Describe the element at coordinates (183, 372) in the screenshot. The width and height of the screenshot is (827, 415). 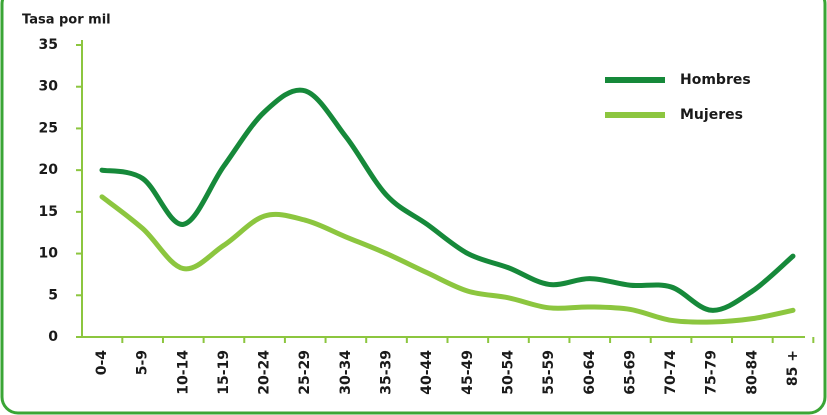
I see `x-tick-label: 10-14` at that location.